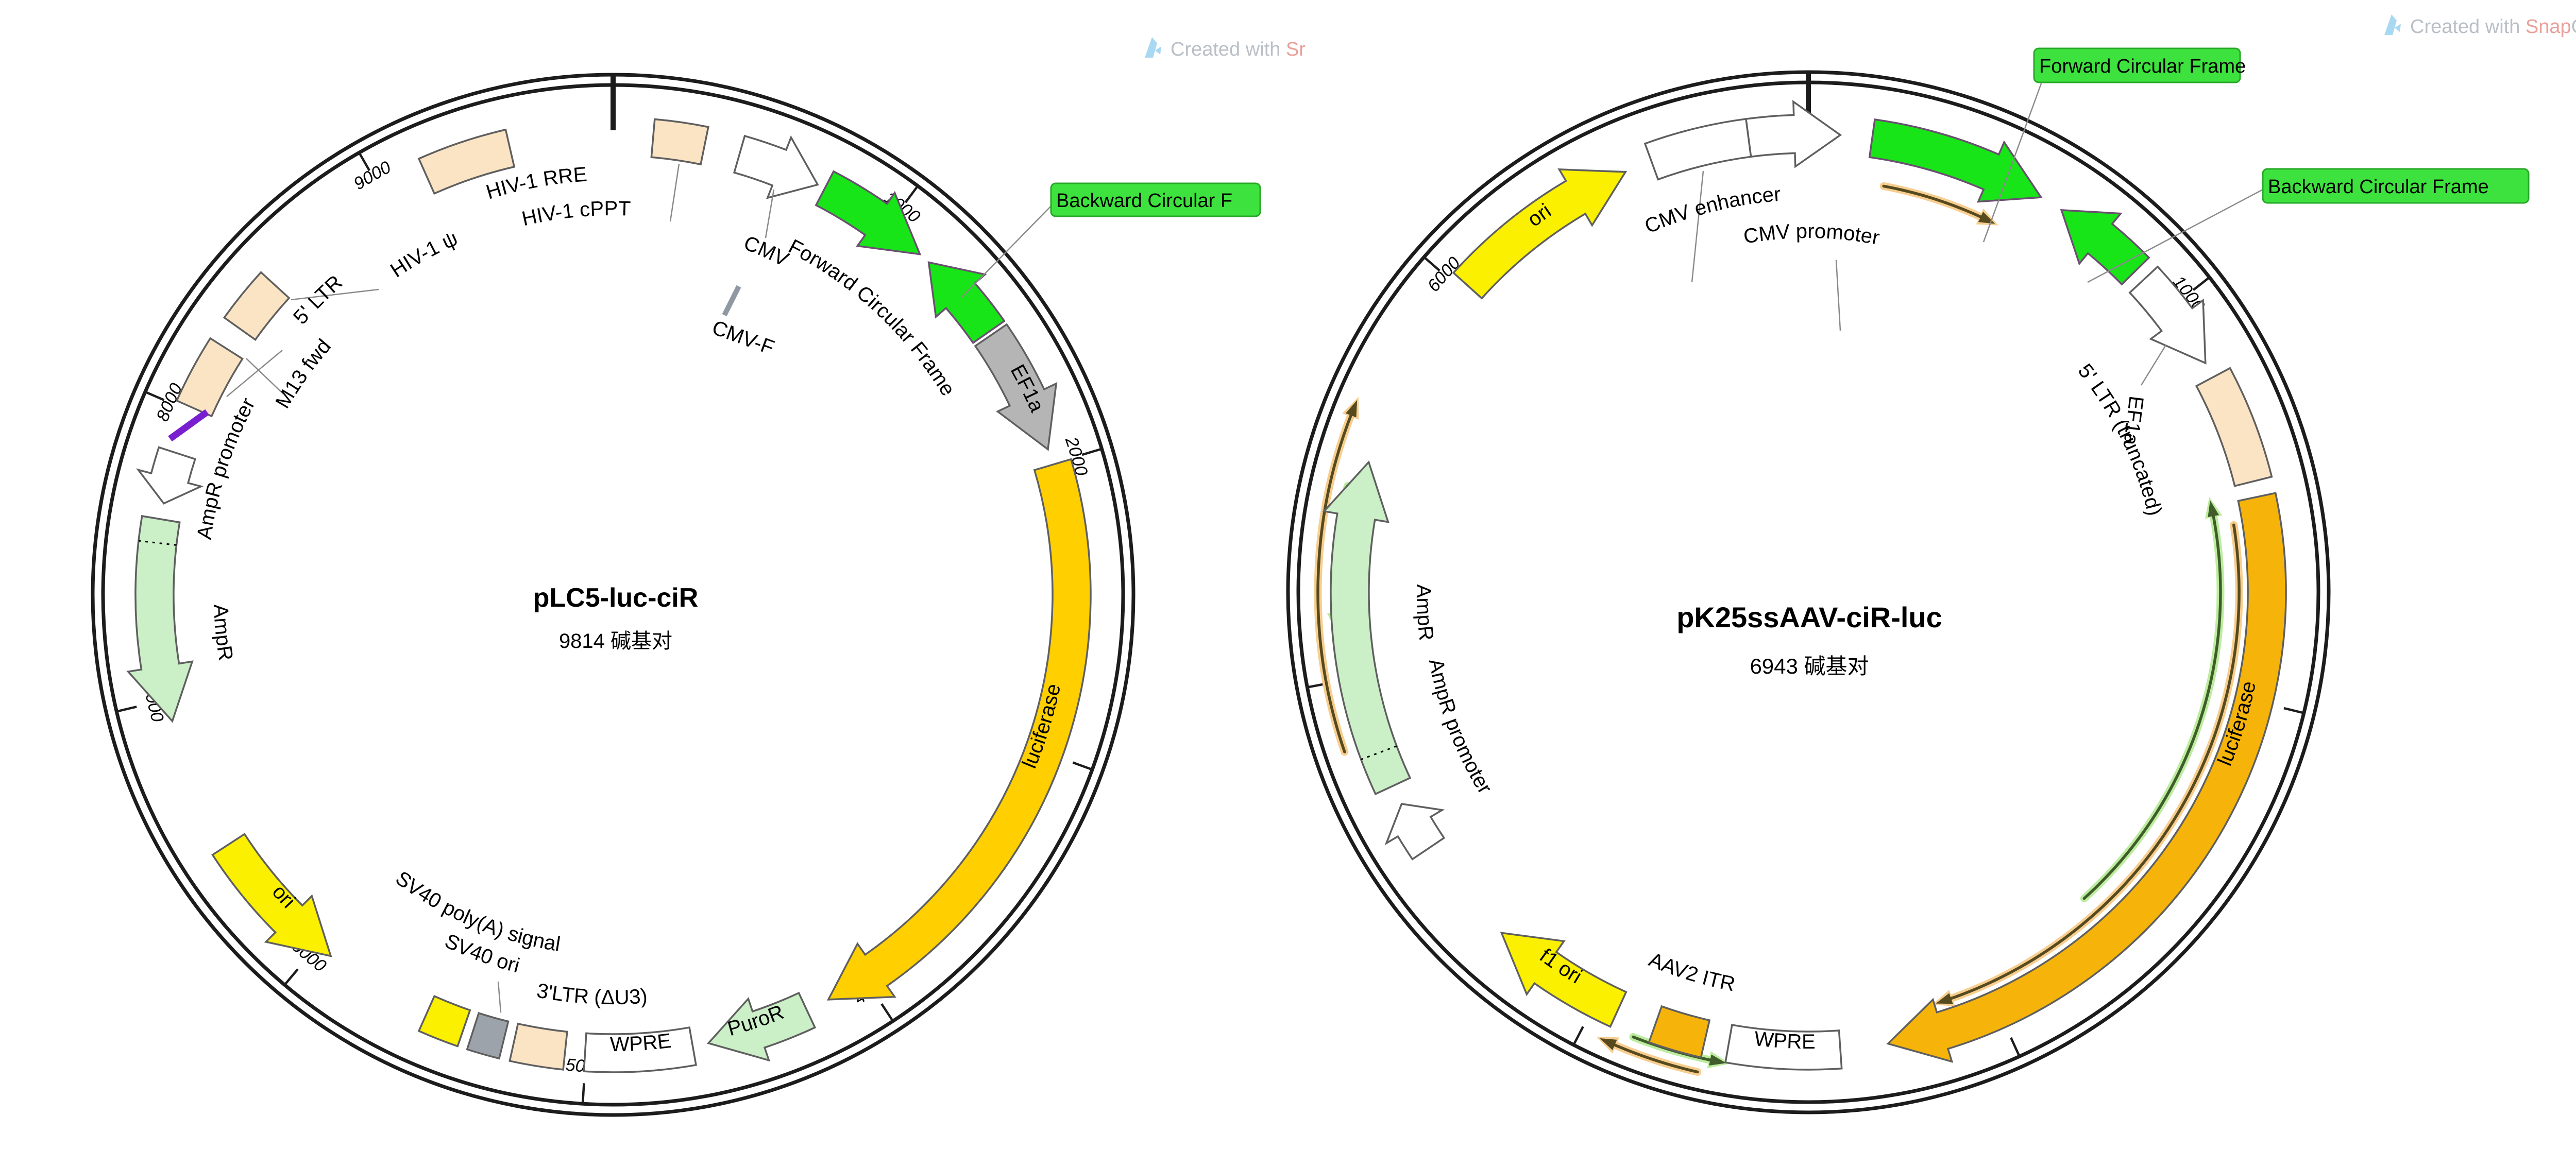 Image resolution: width=2576 pixels, height=1167 pixels. What do you see at coordinates (761, 1027) in the screenshot?
I see `feature-puror` at bounding box center [761, 1027].